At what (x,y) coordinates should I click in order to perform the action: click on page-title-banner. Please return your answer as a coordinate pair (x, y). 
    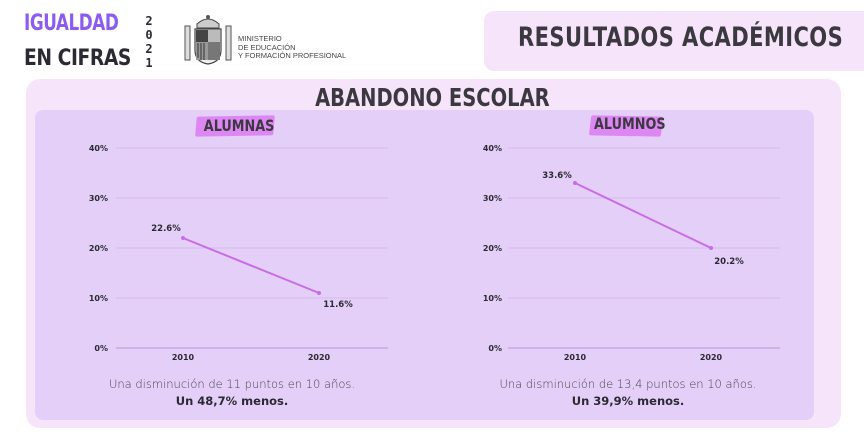
    Looking at the image, I should click on (674, 41).